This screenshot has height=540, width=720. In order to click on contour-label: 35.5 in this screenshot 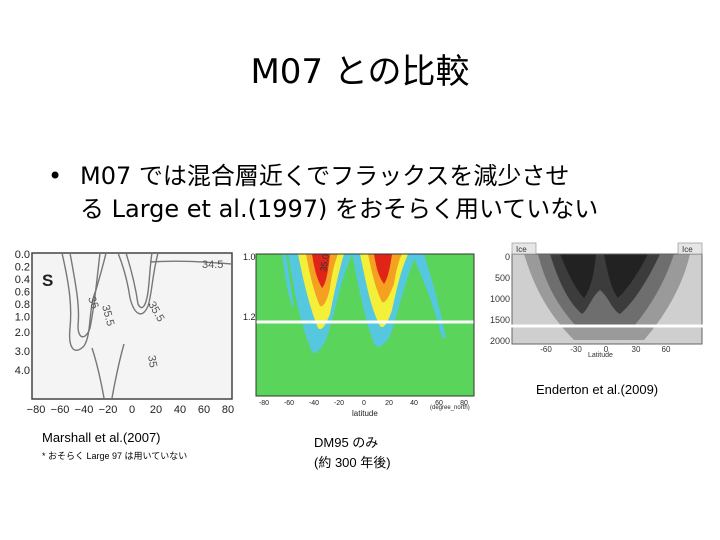, I will do `click(107, 316)`.